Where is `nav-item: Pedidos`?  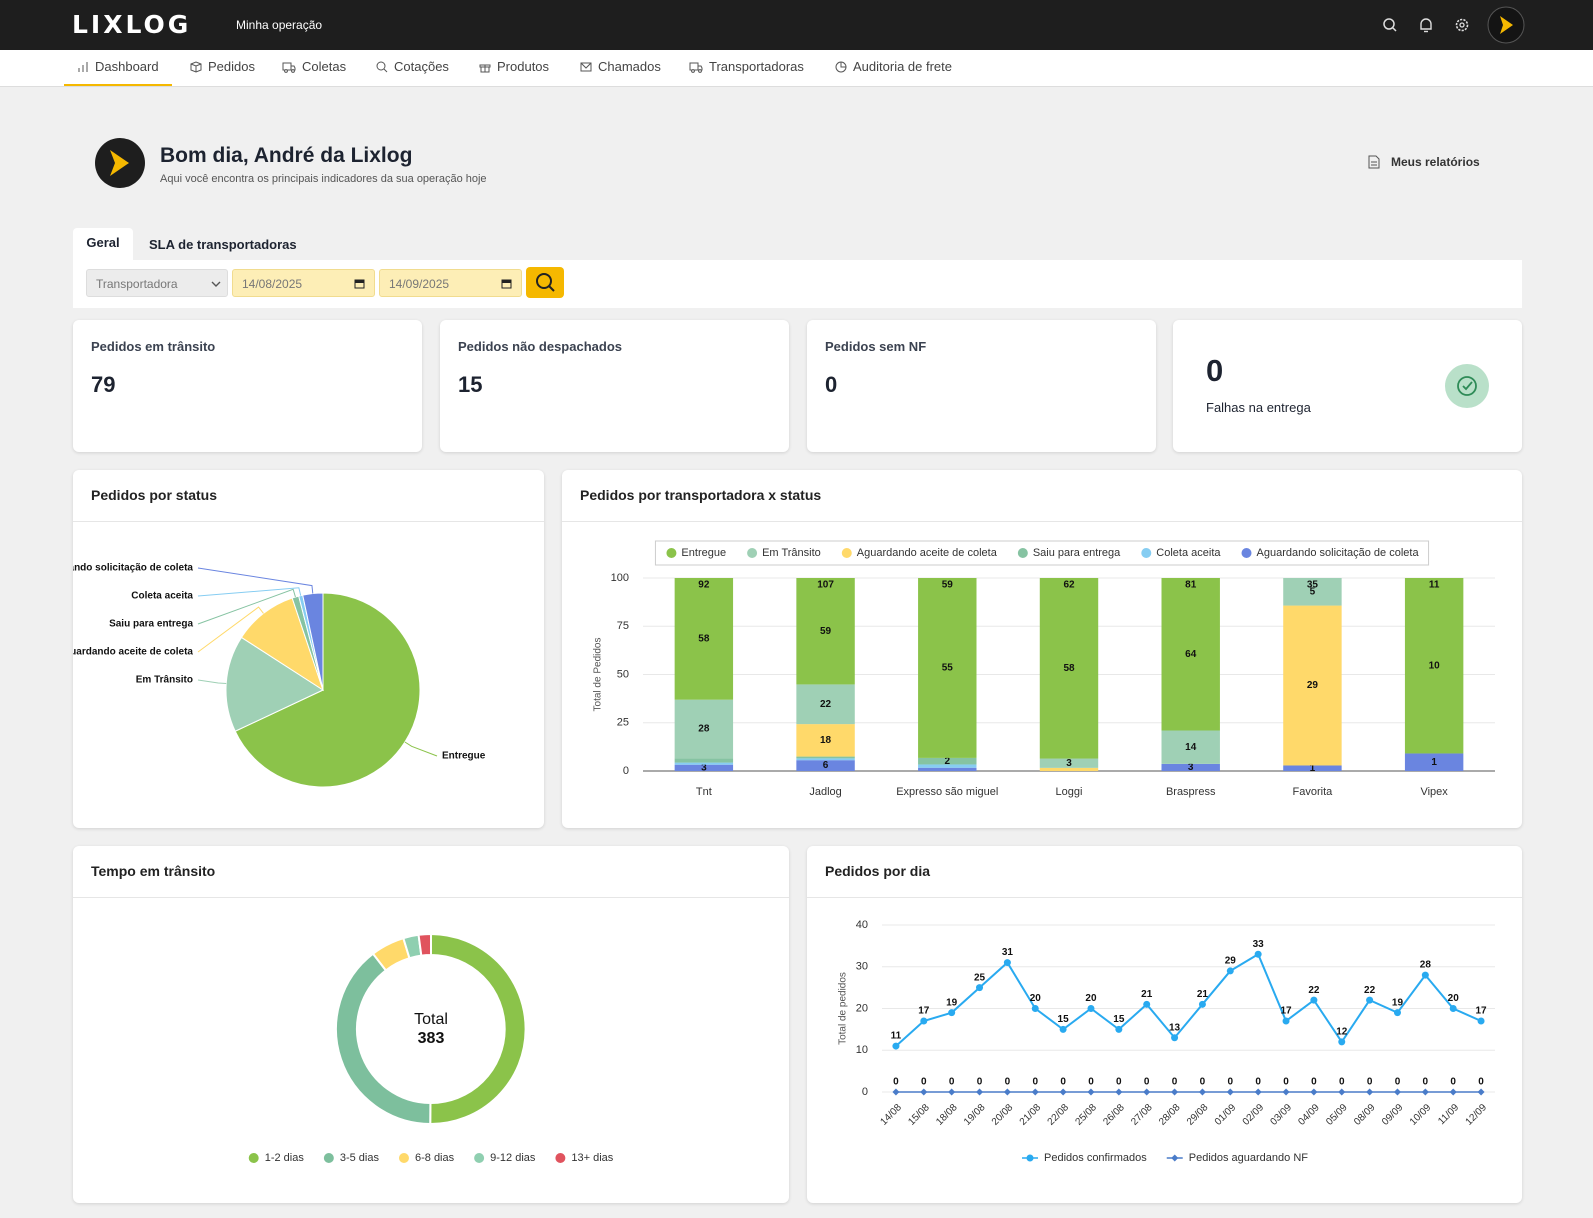 nav-item: Pedidos is located at coordinates (222, 67).